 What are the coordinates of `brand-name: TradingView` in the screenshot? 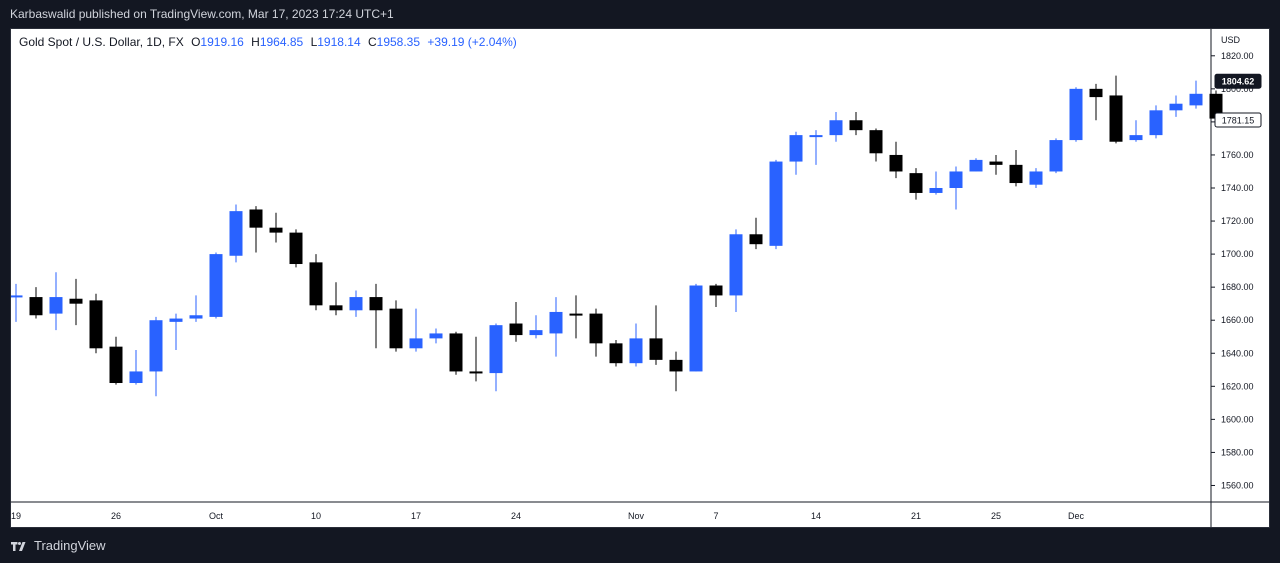 It's located at (70, 545).